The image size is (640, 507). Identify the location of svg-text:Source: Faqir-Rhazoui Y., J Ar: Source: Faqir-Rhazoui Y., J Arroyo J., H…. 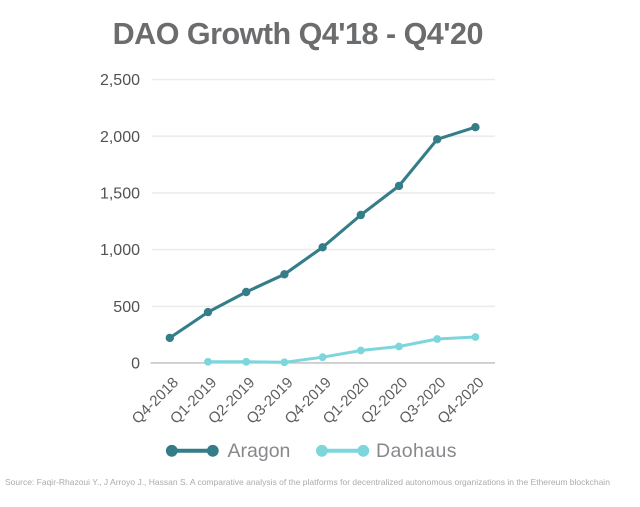
(307, 482).